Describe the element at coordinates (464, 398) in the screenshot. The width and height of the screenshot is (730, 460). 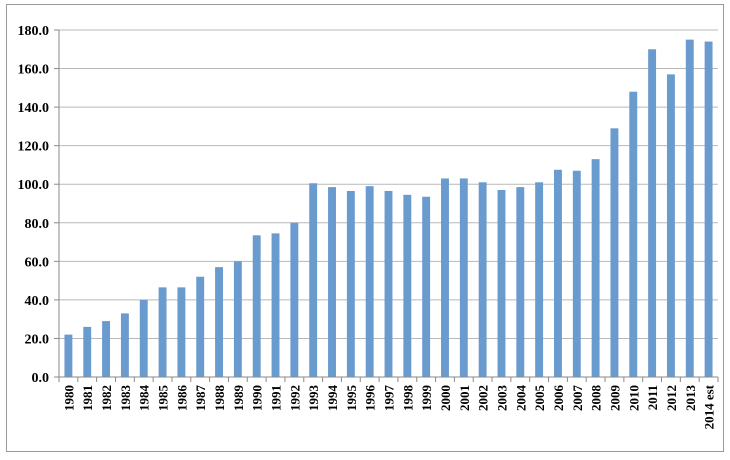
I see `x-tick-label: 2001` at that location.